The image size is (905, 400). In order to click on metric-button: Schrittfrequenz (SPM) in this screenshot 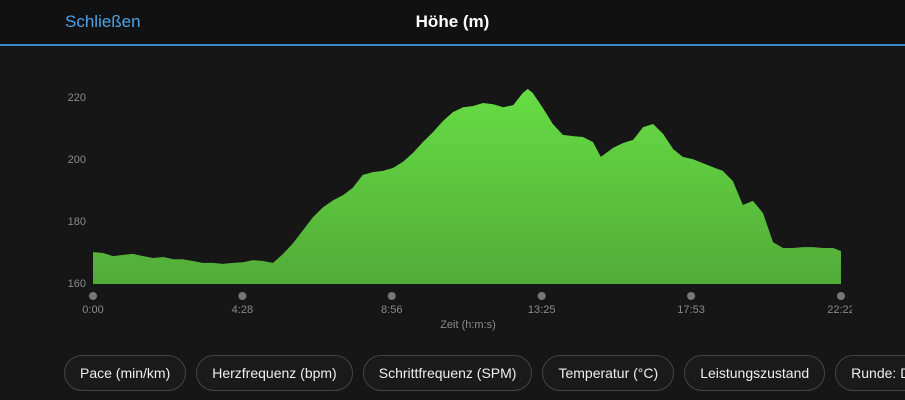, I will do `click(447, 373)`.